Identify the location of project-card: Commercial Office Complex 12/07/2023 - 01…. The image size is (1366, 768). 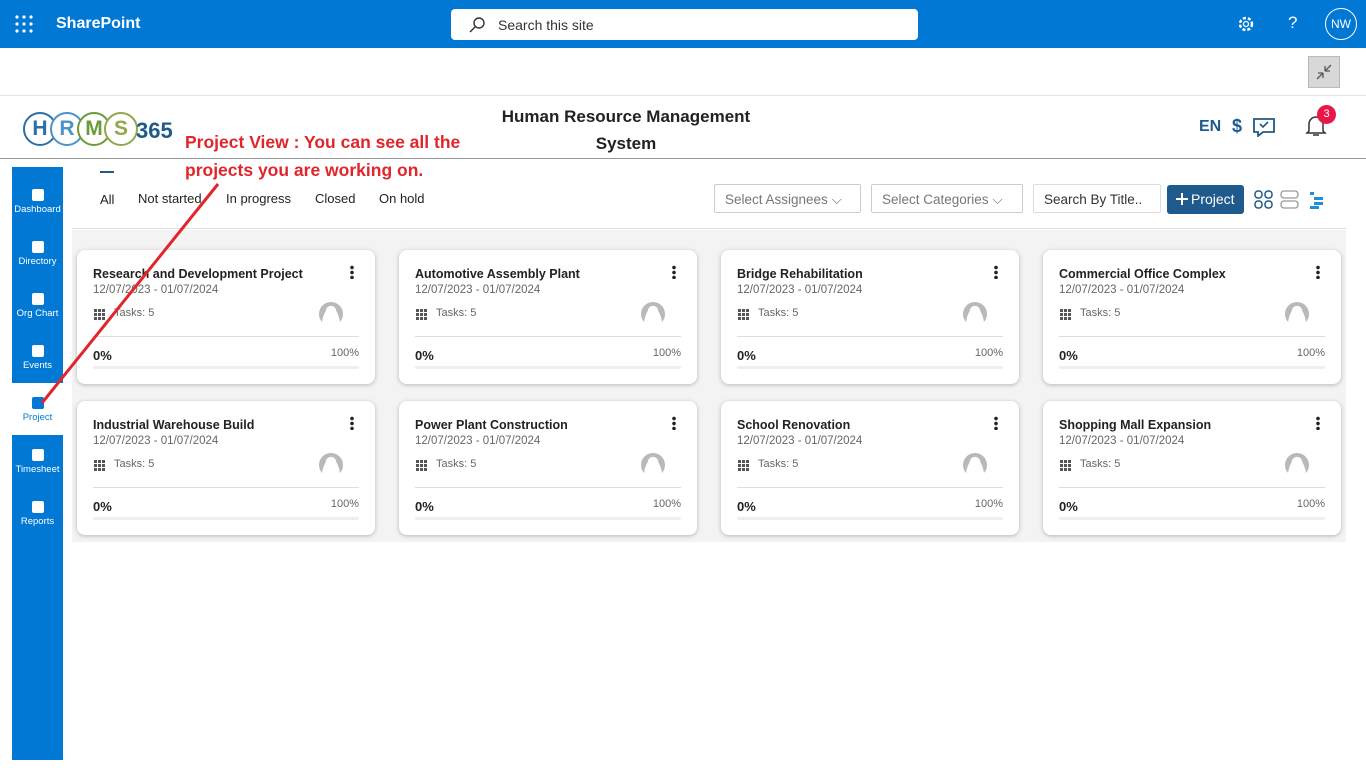
(1192, 317).